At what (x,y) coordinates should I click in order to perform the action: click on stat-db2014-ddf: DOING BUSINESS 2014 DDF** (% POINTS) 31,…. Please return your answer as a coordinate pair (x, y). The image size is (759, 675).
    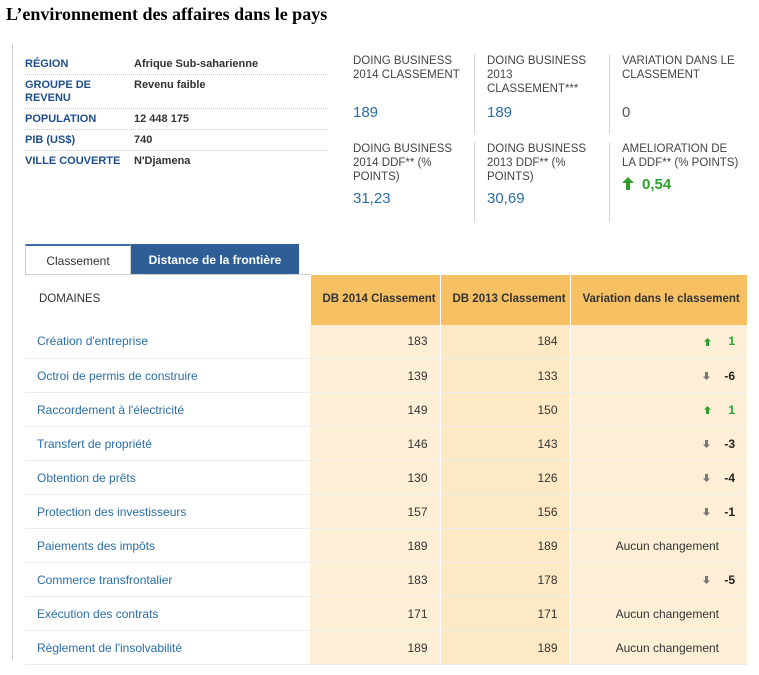
    Looking at the image, I should click on (406, 182).